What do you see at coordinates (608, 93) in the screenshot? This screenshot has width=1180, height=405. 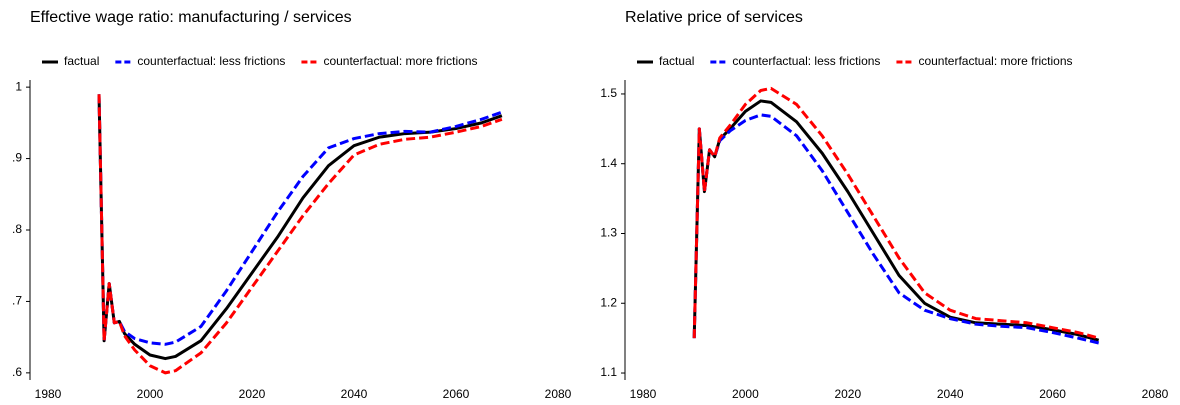 I see `y-tick-label: 1.5` at bounding box center [608, 93].